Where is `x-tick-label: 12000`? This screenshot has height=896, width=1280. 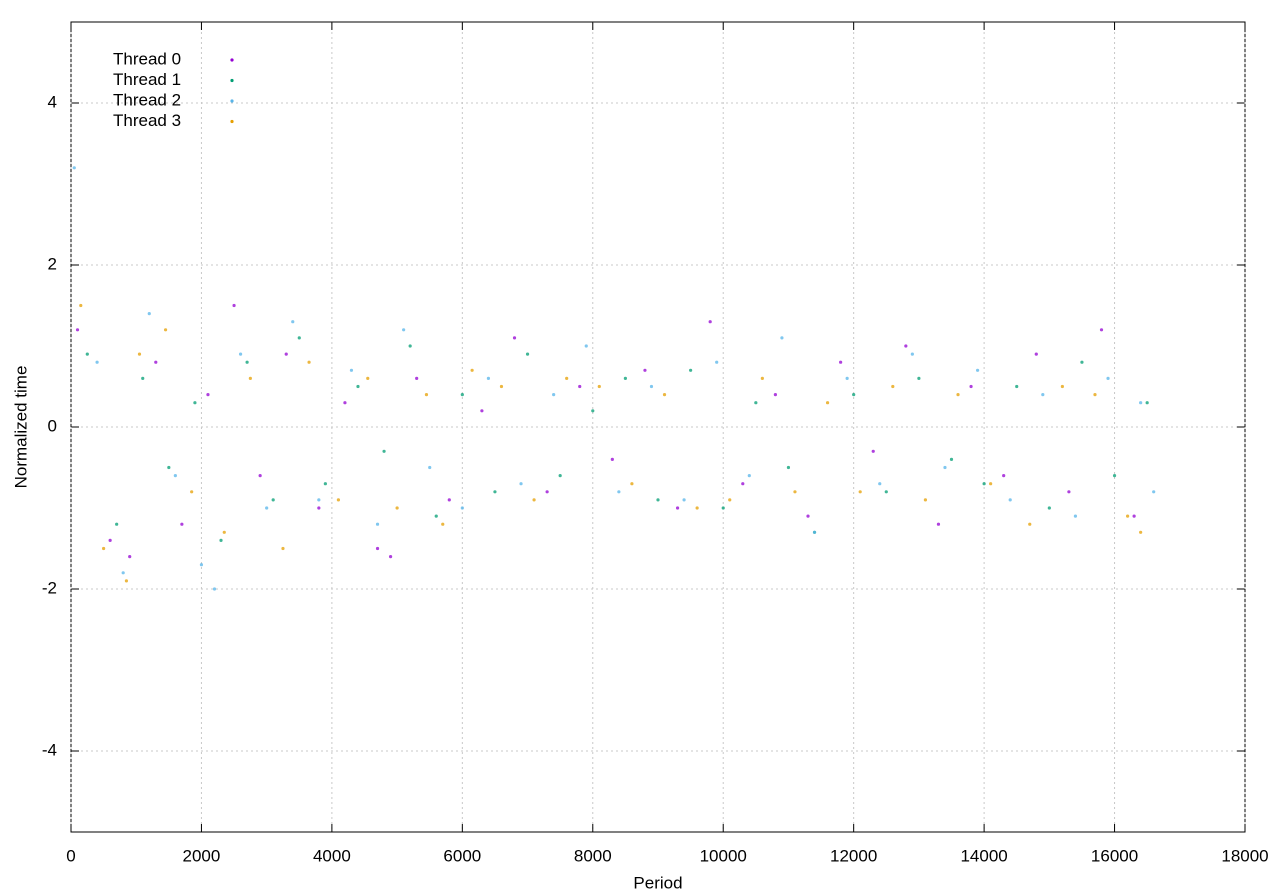 x-tick-label: 12000 is located at coordinates (853, 855).